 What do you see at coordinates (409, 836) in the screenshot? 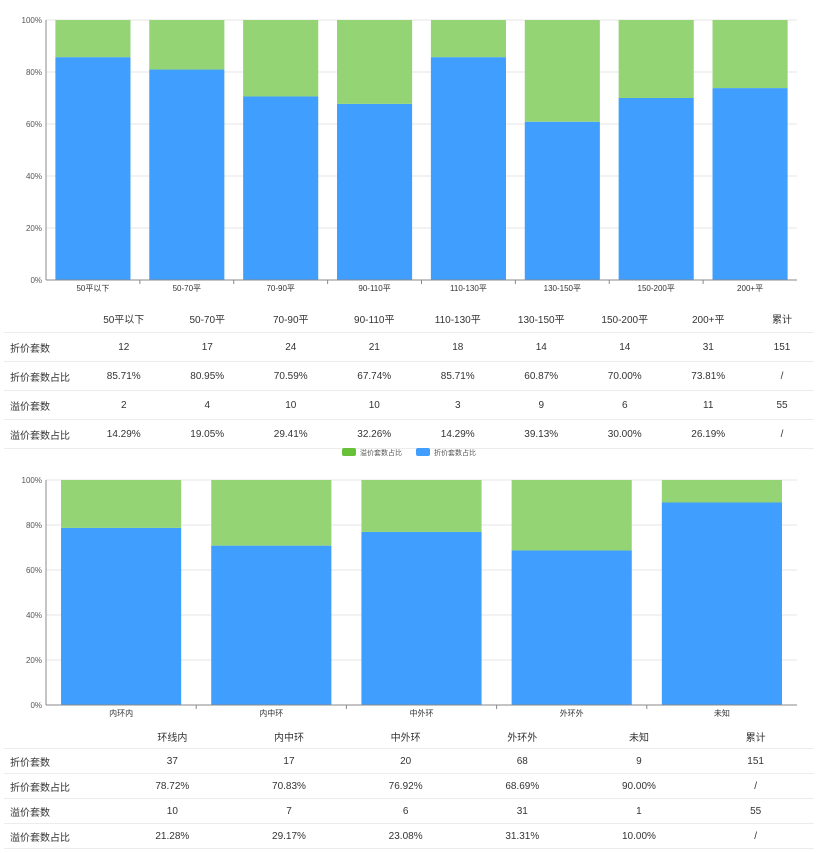
I see `table-row: 溢价套数占比 21.28% 29.17% 23.08% 31.31% 10.00% /` at bounding box center [409, 836].